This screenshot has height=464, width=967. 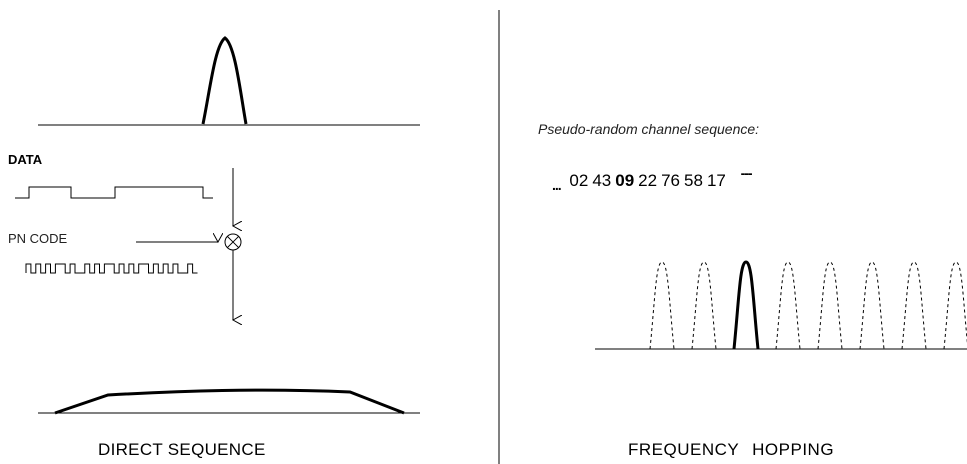 What do you see at coordinates (579, 180) in the screenshot?
I see `channel-number: 02` at bounding box center [579, 180].